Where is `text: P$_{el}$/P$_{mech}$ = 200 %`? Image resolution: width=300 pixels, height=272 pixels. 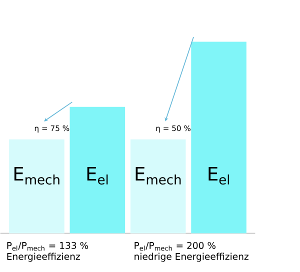 text: P$_{el}$/P$_{mech}$ = 200 % is located at coordinates (175, 246).